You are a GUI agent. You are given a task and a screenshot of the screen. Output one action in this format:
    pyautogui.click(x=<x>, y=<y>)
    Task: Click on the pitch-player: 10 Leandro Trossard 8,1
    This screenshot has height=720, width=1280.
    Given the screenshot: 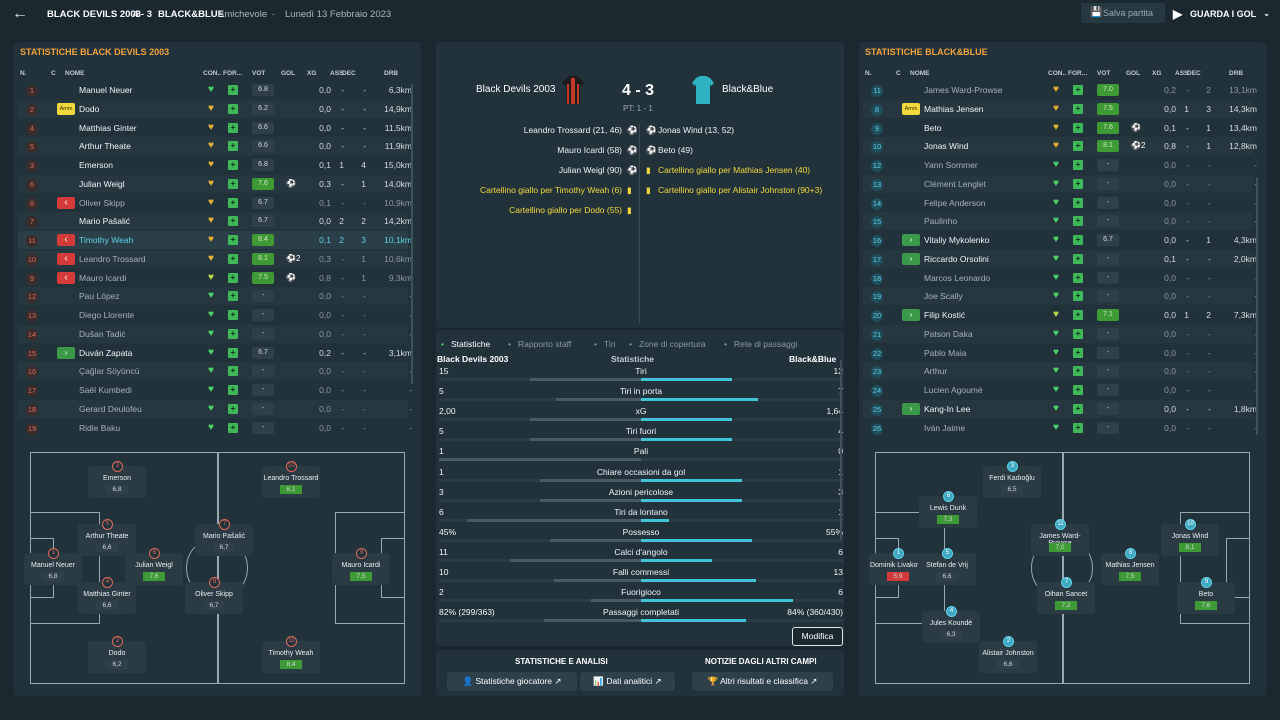 What is the action you would take?
    pyautogui.click(x=291, y=479)
    